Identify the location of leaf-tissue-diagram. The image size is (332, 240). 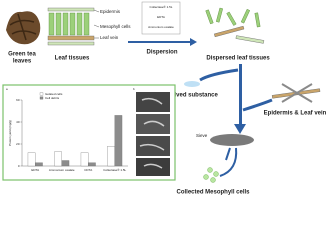
(73, 26).